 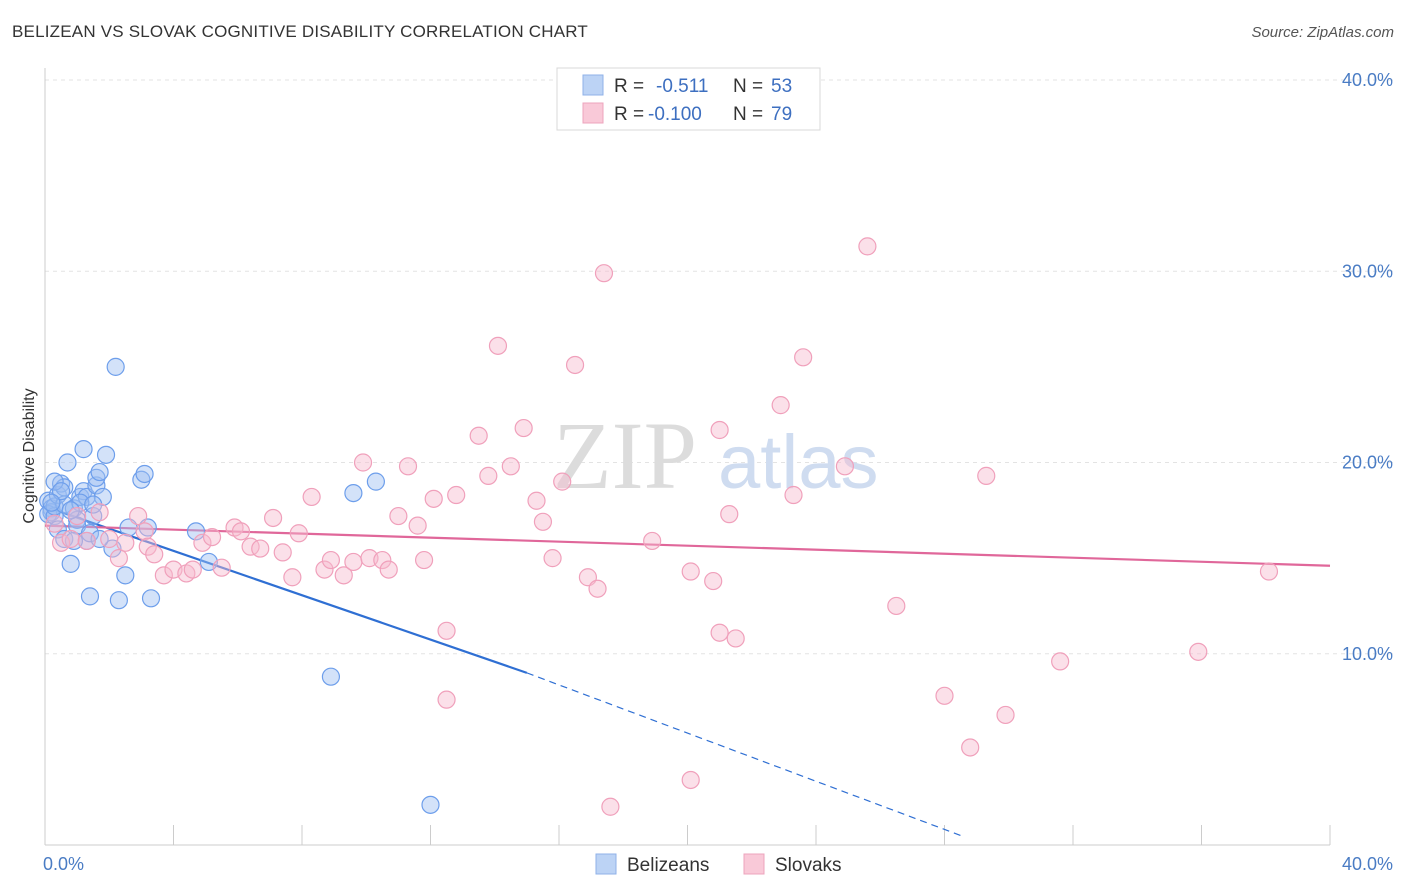 What do you see at coordinates (625, 455) in the screenshot?
I see `watermark-zip: ZIP` at bounding box center [625, 455].